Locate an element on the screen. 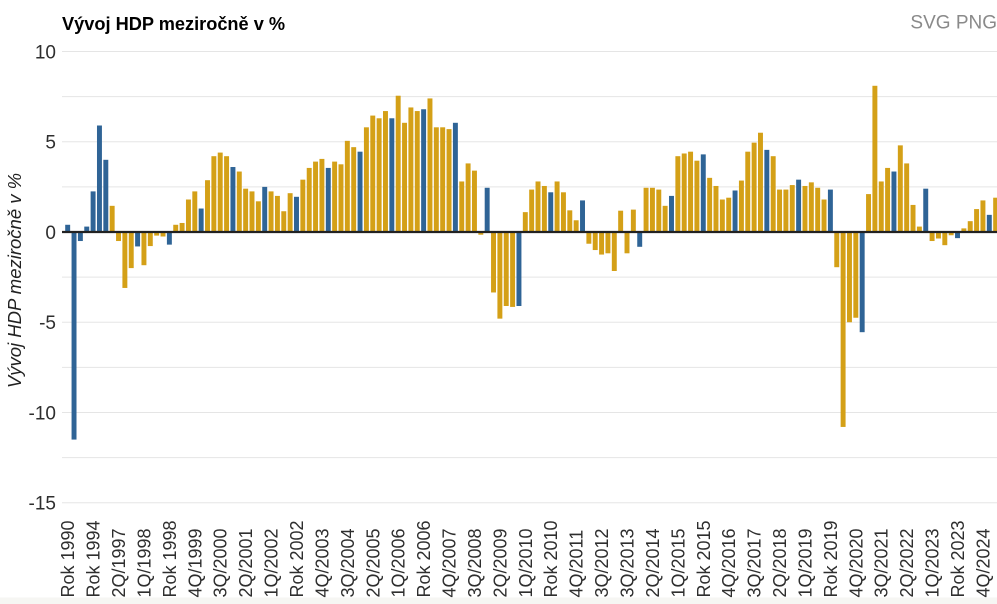 This screenshot has width=997, height=604. svg-text: 1Q/1998 is located at coordinates (144, 562).